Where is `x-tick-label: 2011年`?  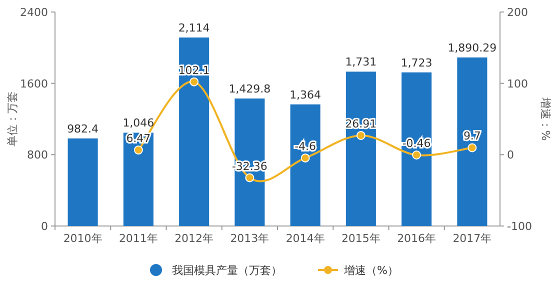 x-tick-label: 2011年 is located at coordinates (138, 238).